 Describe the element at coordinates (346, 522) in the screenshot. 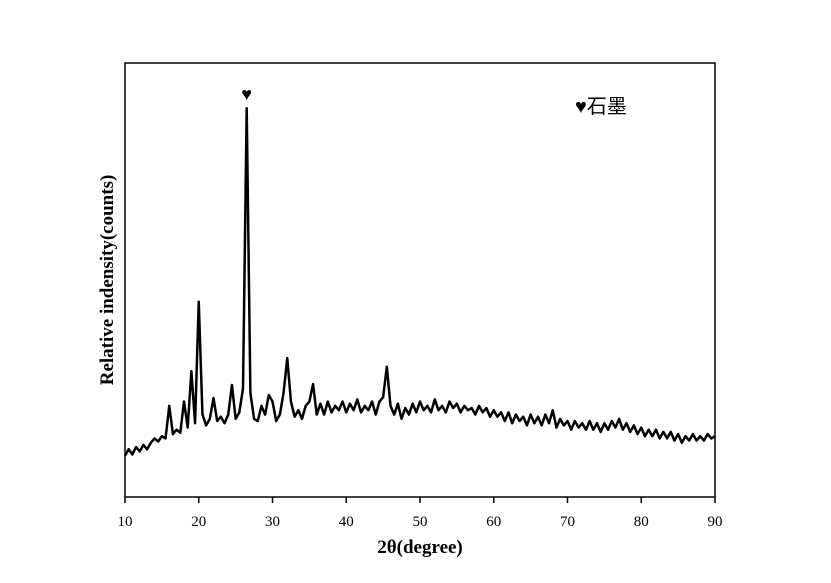

I see `x-tick-label: 40` at that location.